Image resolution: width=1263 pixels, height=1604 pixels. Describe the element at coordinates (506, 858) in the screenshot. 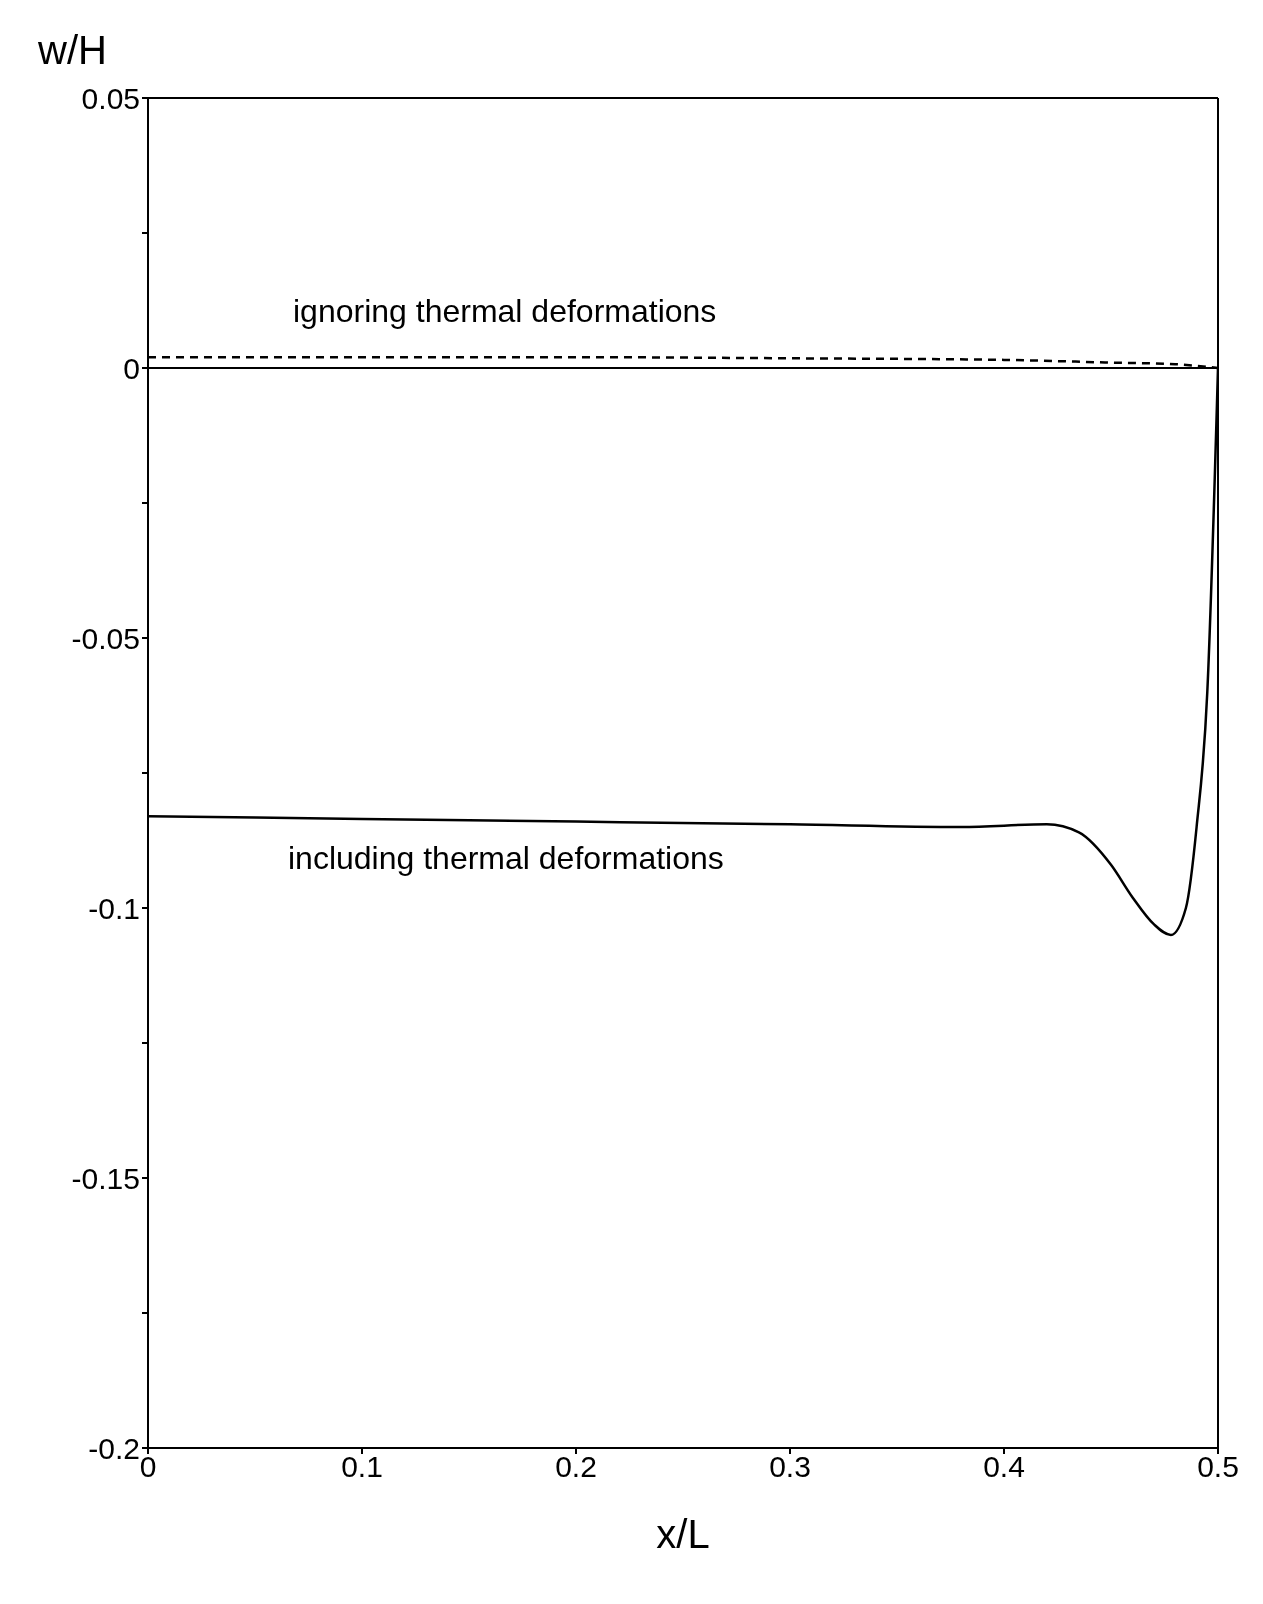

I see `annotation: including thermal deformations` at that location.